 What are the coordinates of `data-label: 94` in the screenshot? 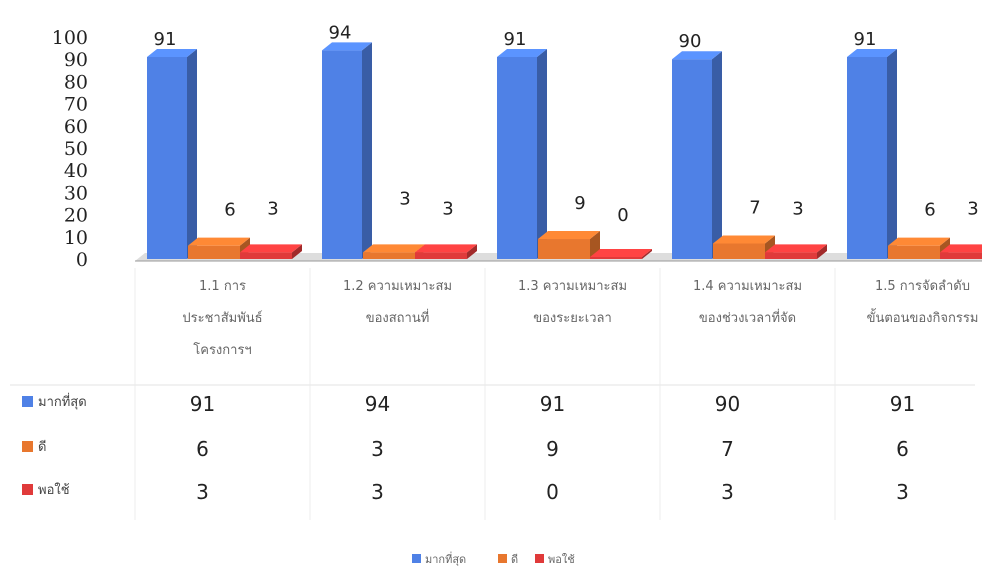 It's located at (340, 32).